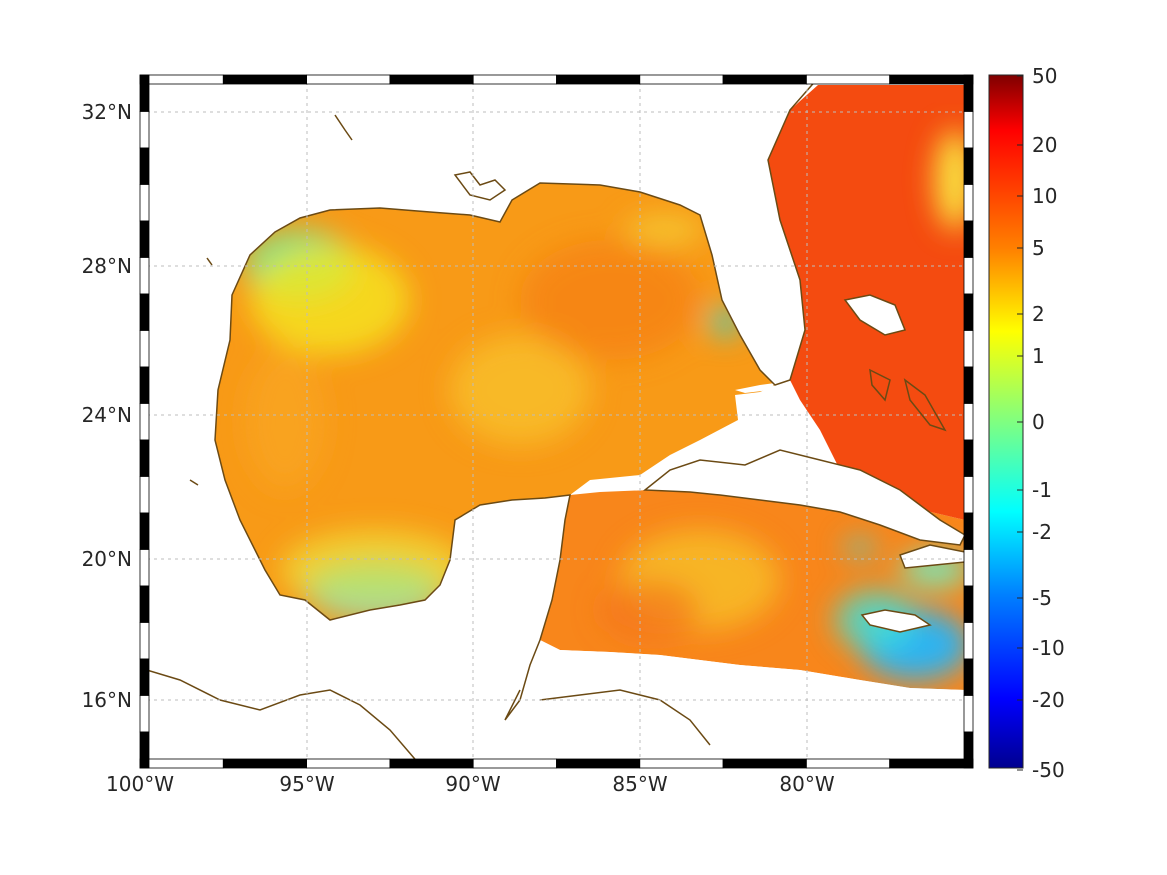 This screenshot has height=875, width=1167. What do you see at coordinates (1038, 248) in the screenshot?
I see `colorbar-tick-label: 5` at bounding box center [1038, 248].